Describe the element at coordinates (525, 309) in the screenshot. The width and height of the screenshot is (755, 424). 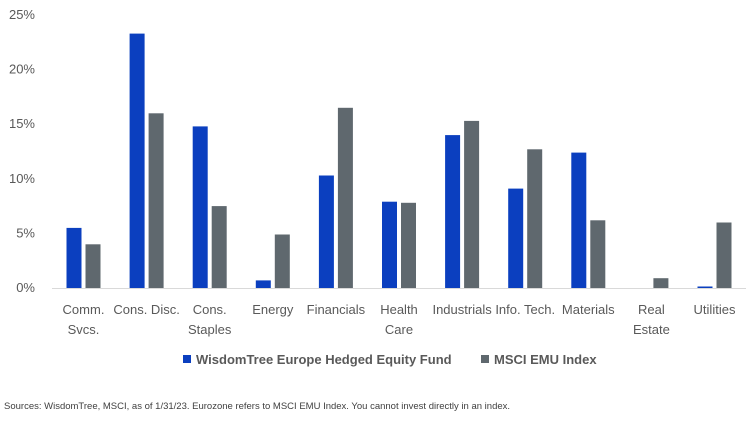
I see `x-tick-label: Info. Tech.` at that location.